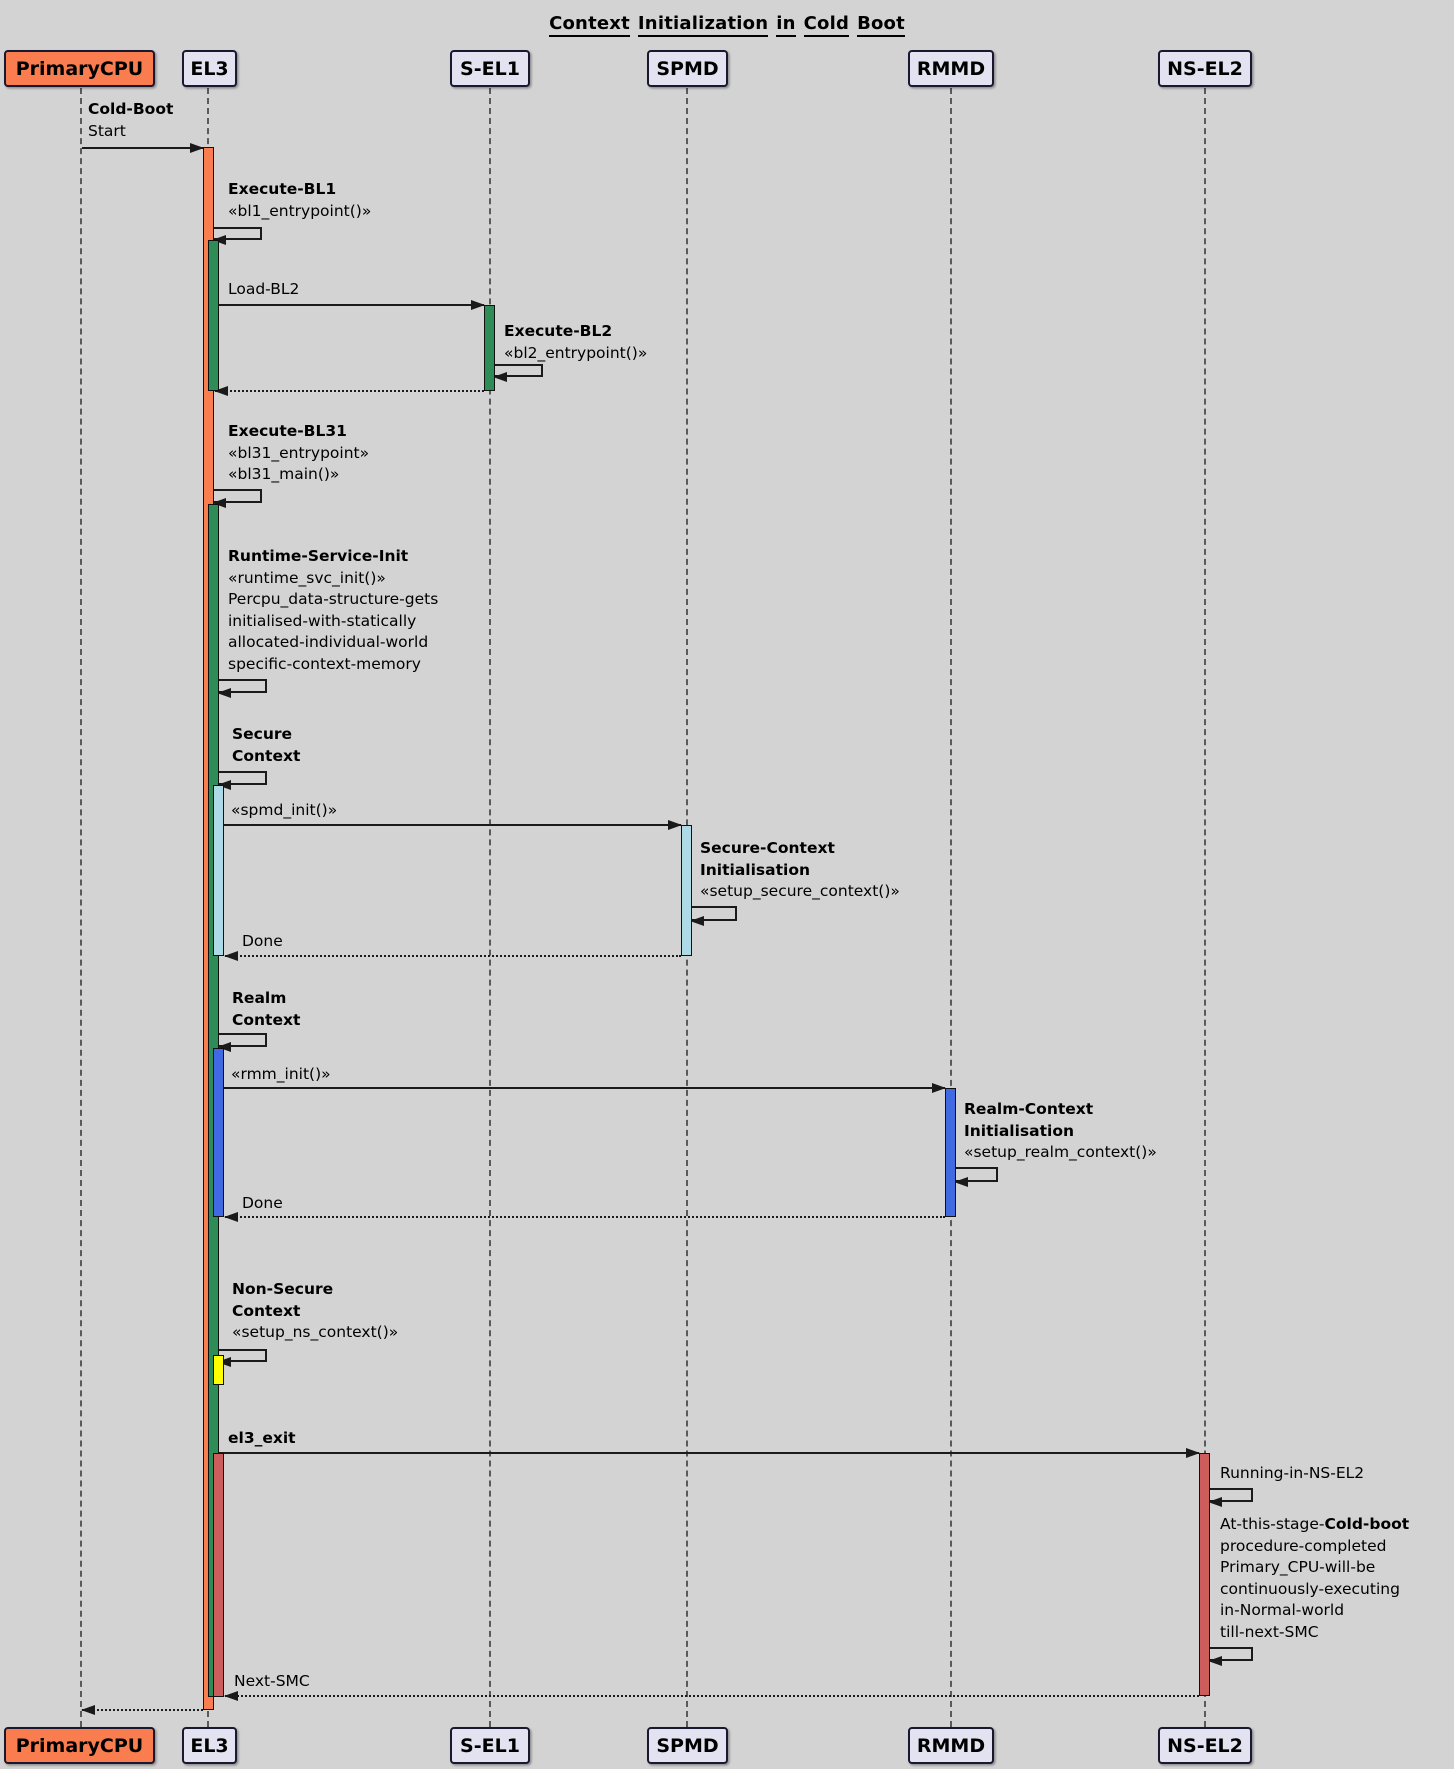 This screenshot has width=1454, height=1769. I want to click on activation-el3-exit, so click(218, 1575).